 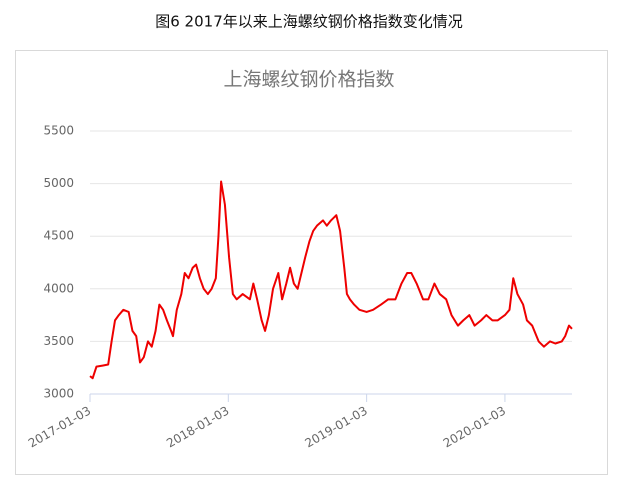 What do you see at coordinates (58, 288) in the screenshot?
I see `y-tick-label: 4000` at bounding box center [58, 288].